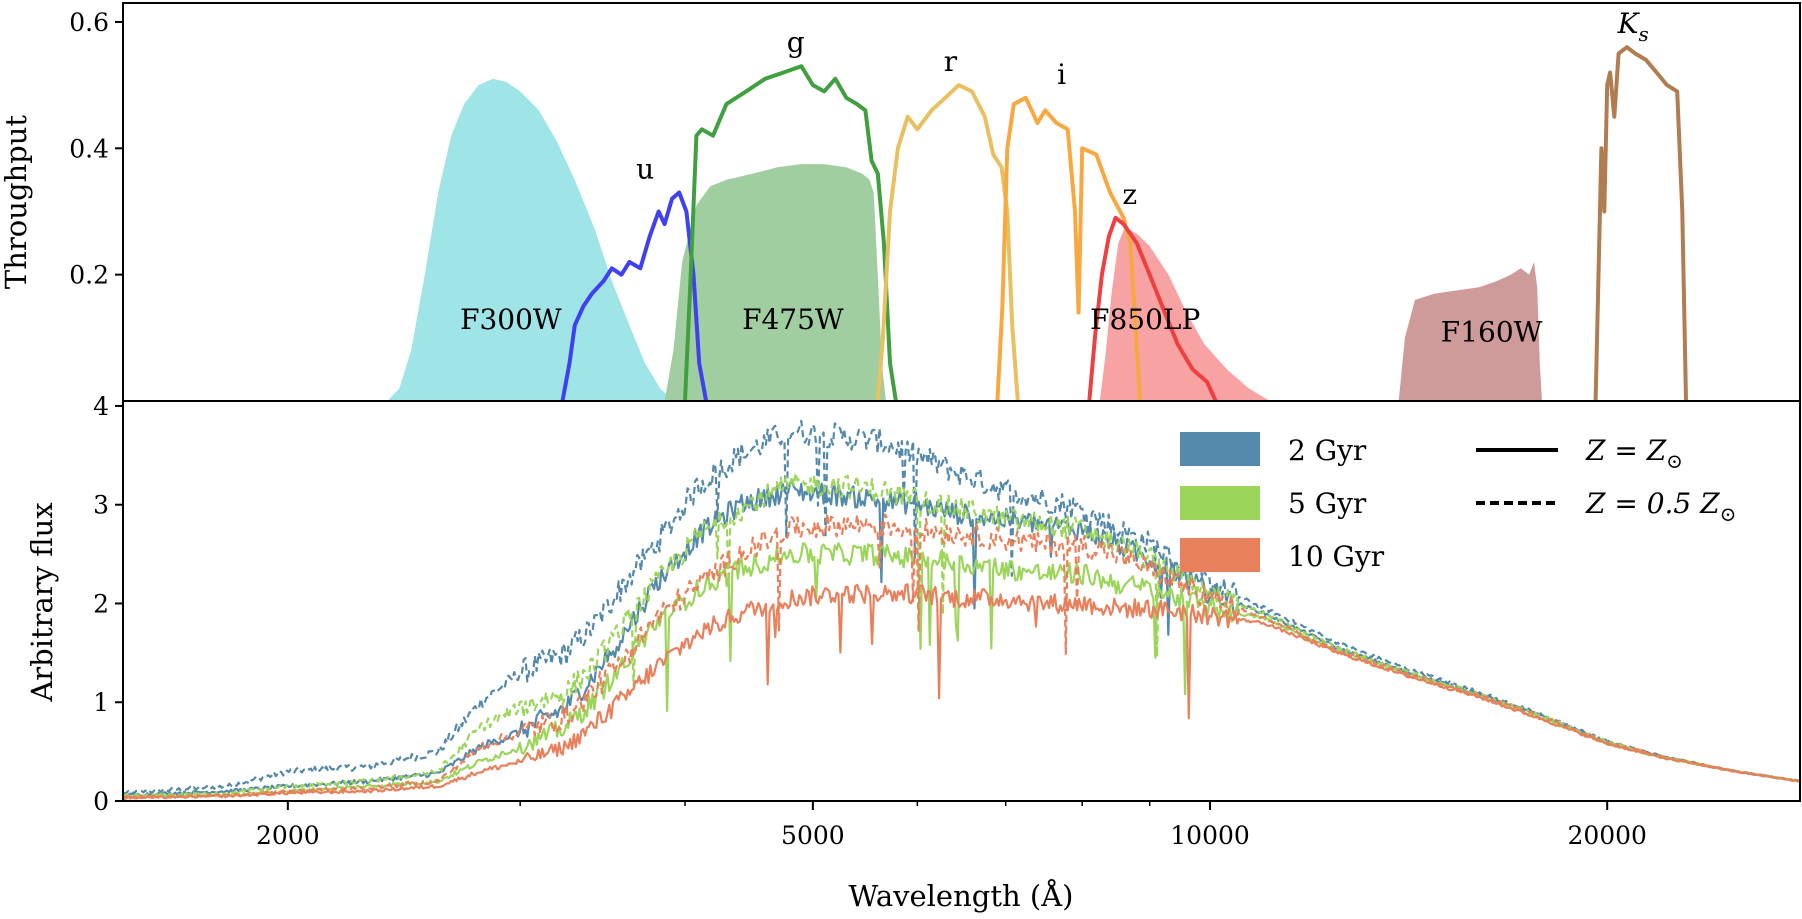 The image size is (1802, 919). I want to click on legend-label-half-solar: Z = 0.5 Z⊙, so click(1660, 506).